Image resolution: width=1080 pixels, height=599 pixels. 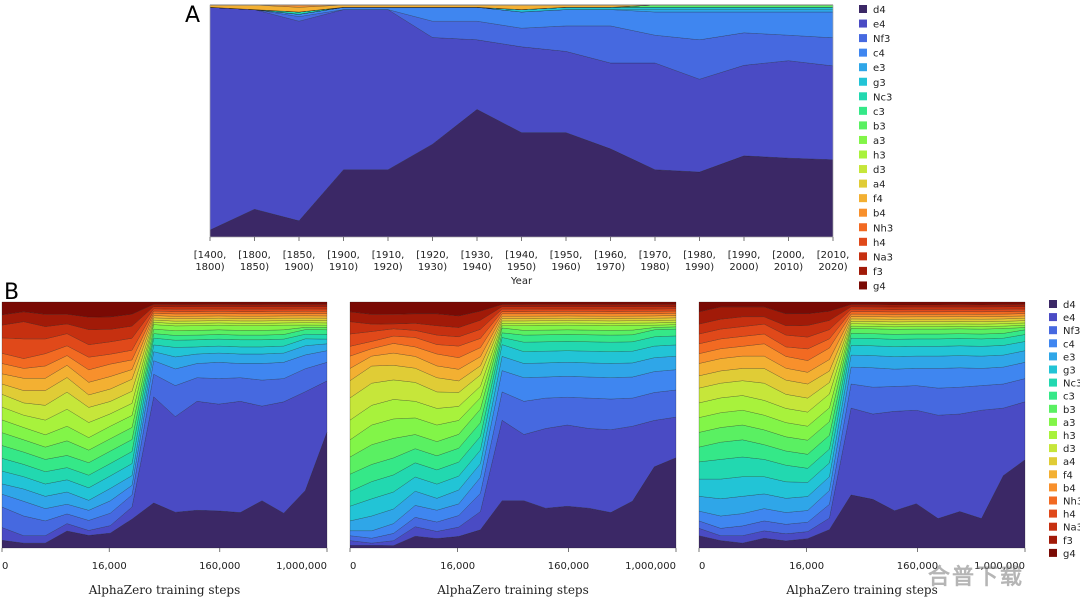 What do you see at coordinates (210, 255) in the screenshot?
I see `x-tick-label-a-0-l1: [1400,` at bounding box center [210, 255].